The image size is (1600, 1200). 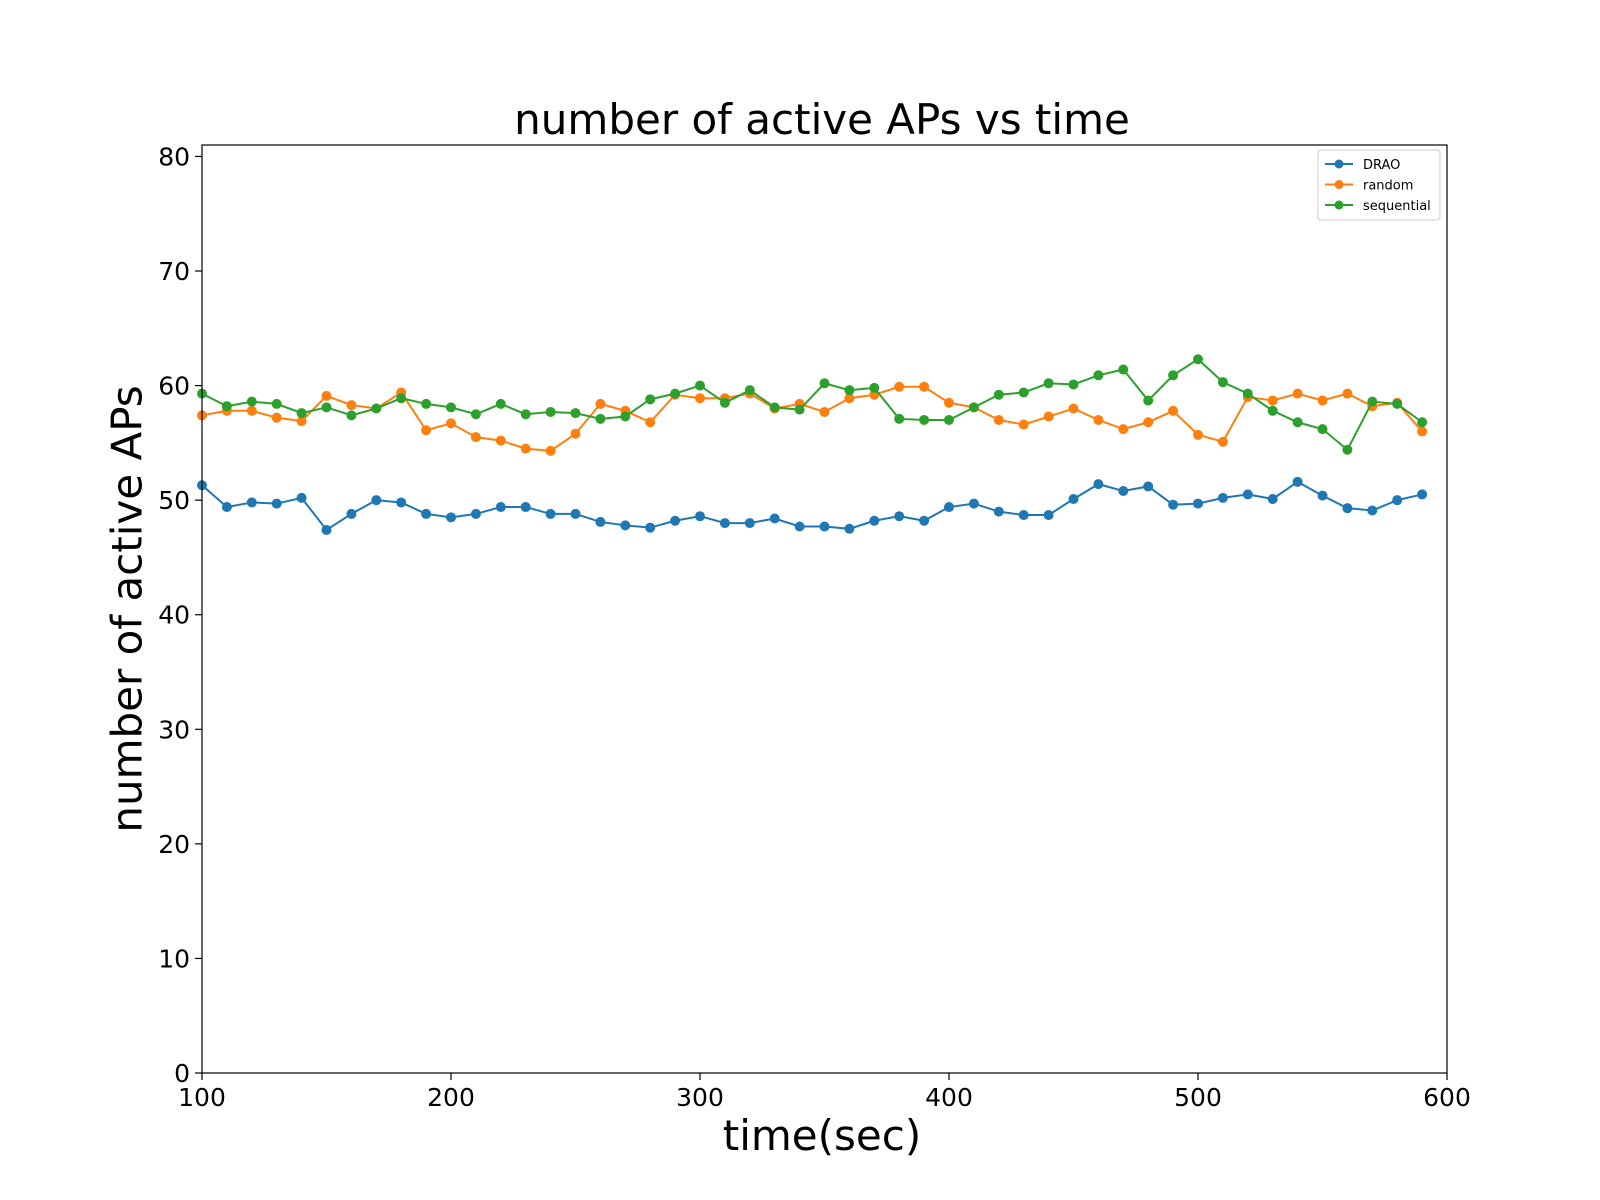 What do you see at coordinates (1339, 205) in the screenshot?
I see `legend-marker-sequential` at bounding box center [1339, 205].